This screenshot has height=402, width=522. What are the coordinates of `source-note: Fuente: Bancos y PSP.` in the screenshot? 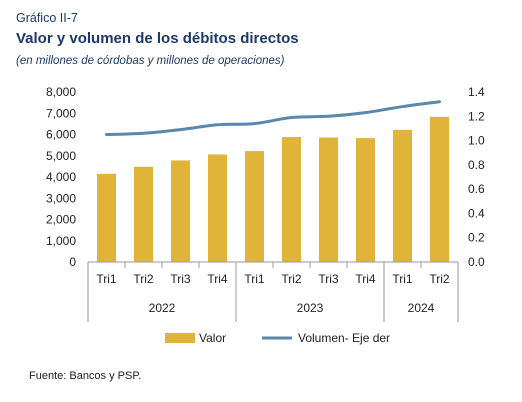 It's located at (85, 376).